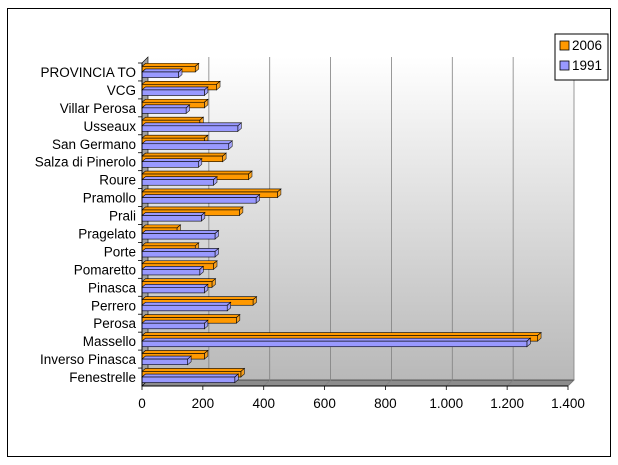 The image size is (618, 465). Describe the element at coordinates (113, 305) in the screenshot. I see `category-label: Perrero` at that location.